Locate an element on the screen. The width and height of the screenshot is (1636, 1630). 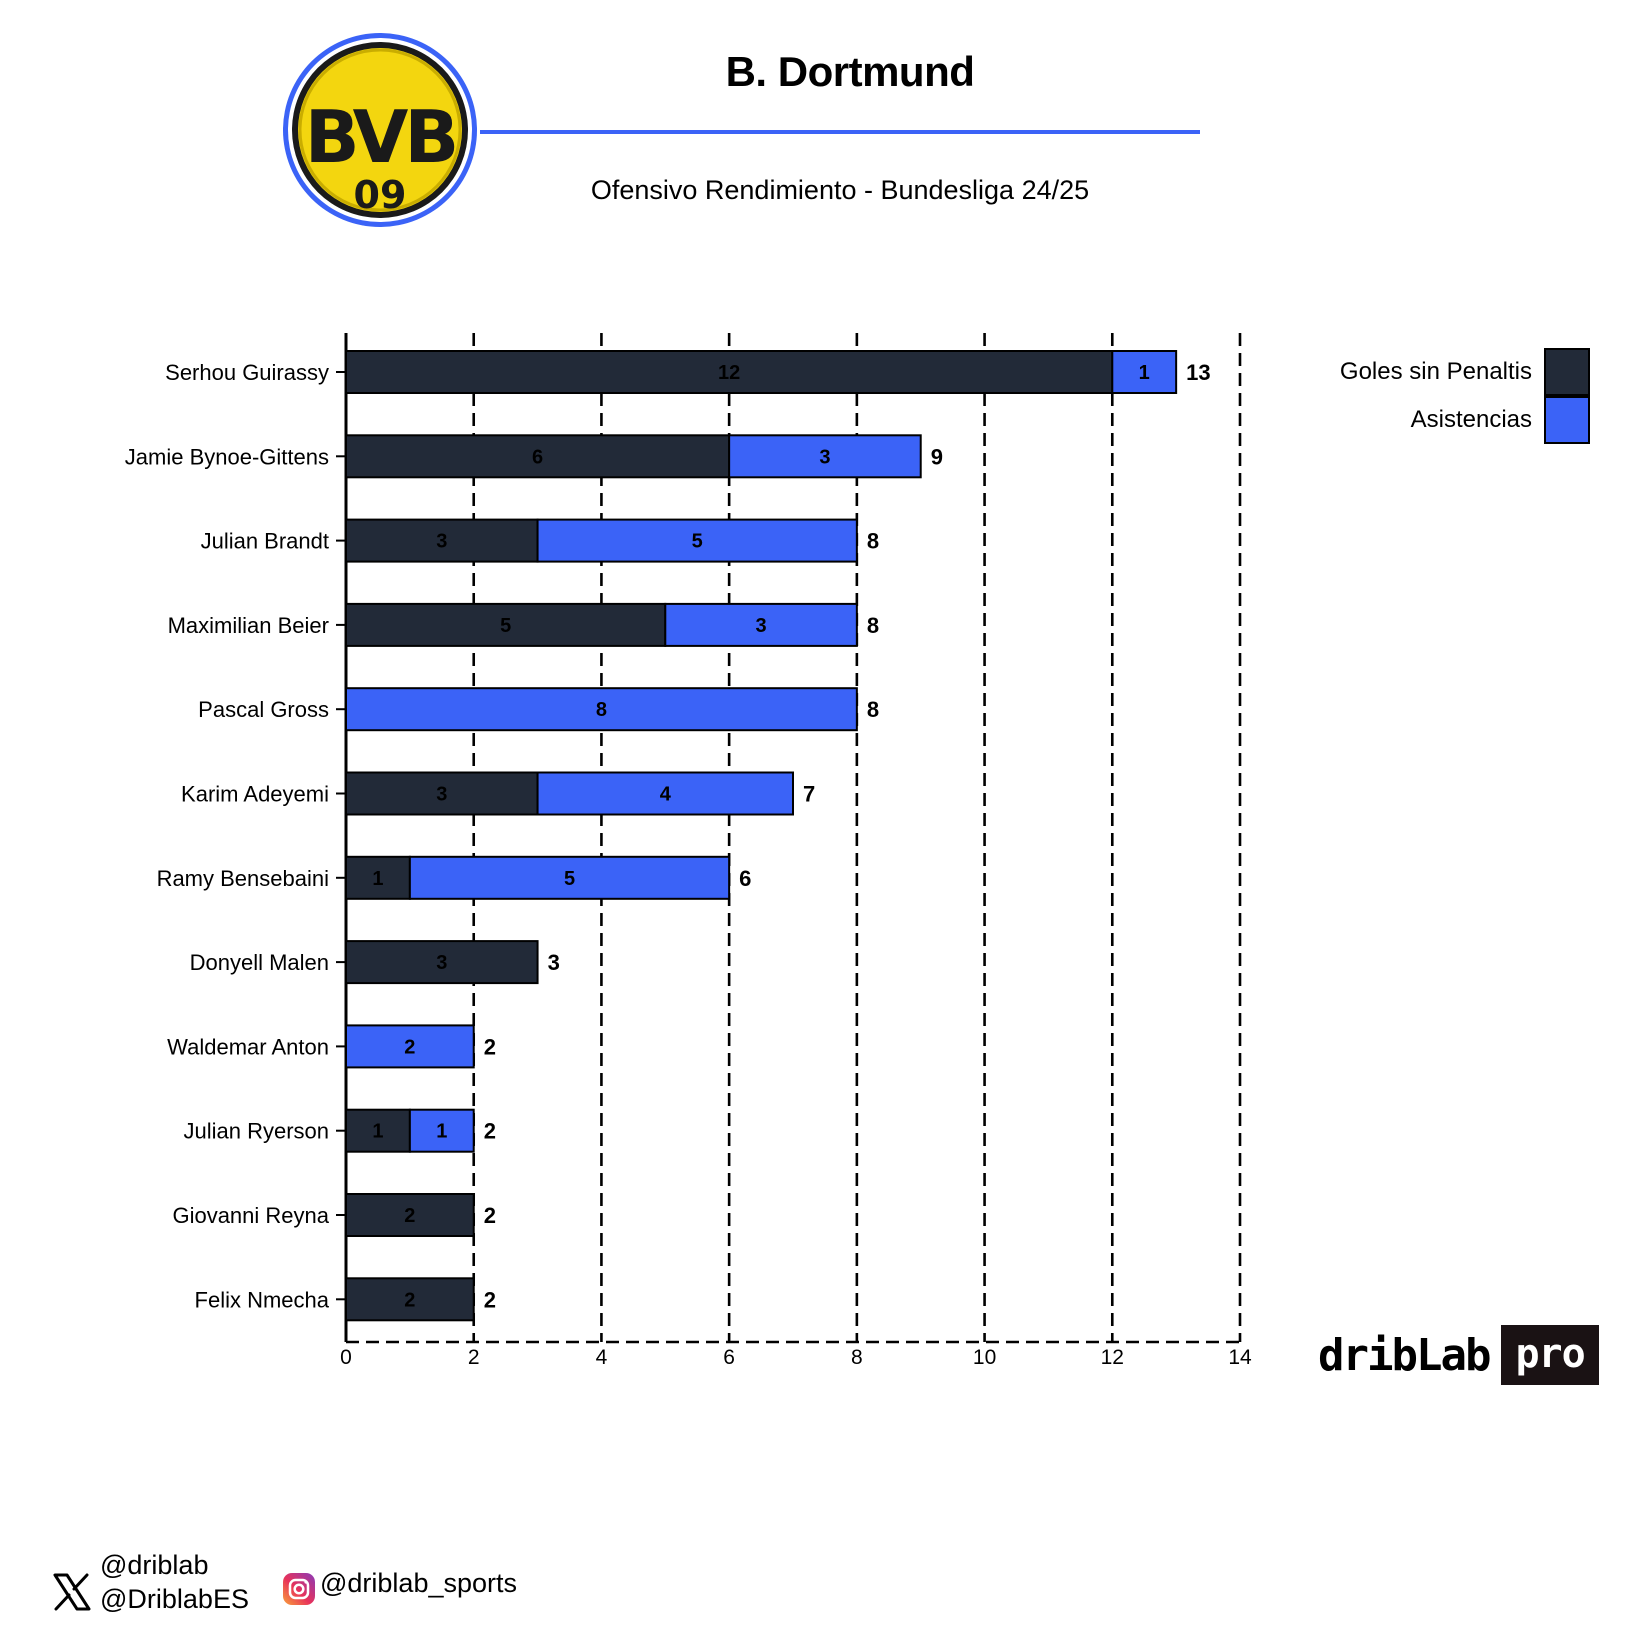
category-label: Giovanni Reyna is located at coordinates (250, 1215).